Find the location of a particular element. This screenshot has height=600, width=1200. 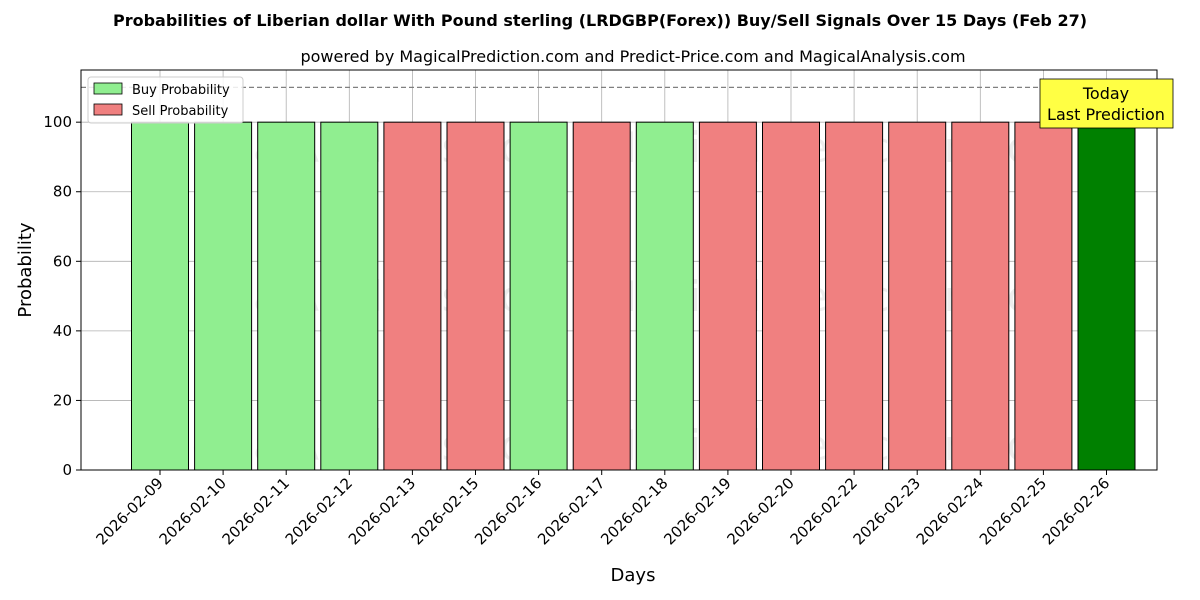

x-tick-label: 2026-02-26 is located at coordinates (1076, 511).